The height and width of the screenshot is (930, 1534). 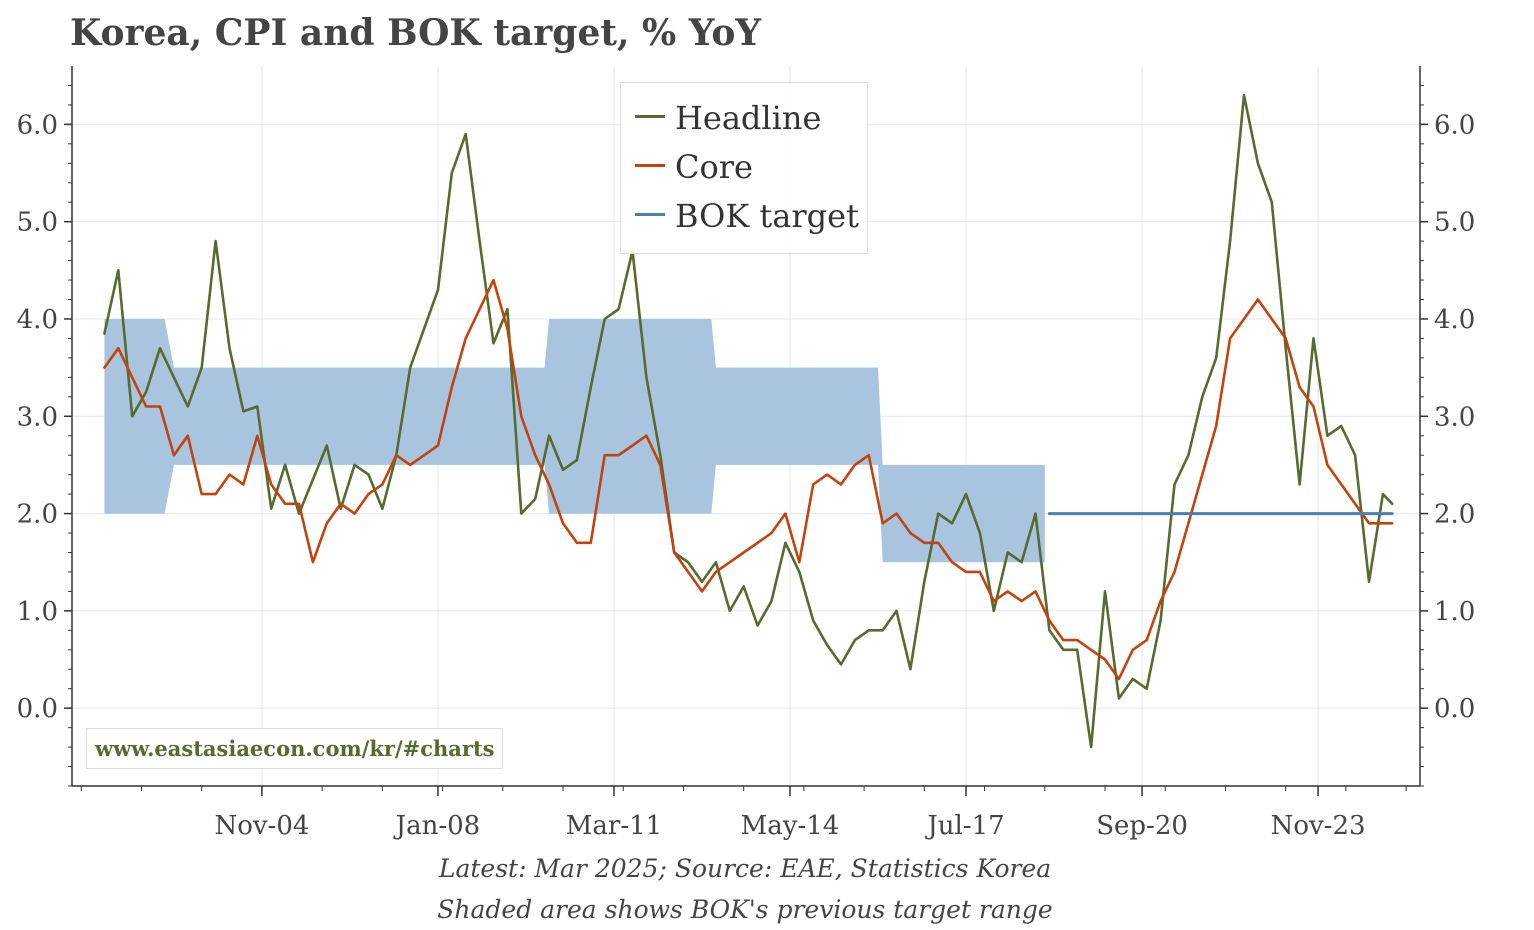 What do you see at coordinates (37, 320) in the screenshot?
I see `y-tick-label-left-4: 4.0` at bounding box center [37, 320].